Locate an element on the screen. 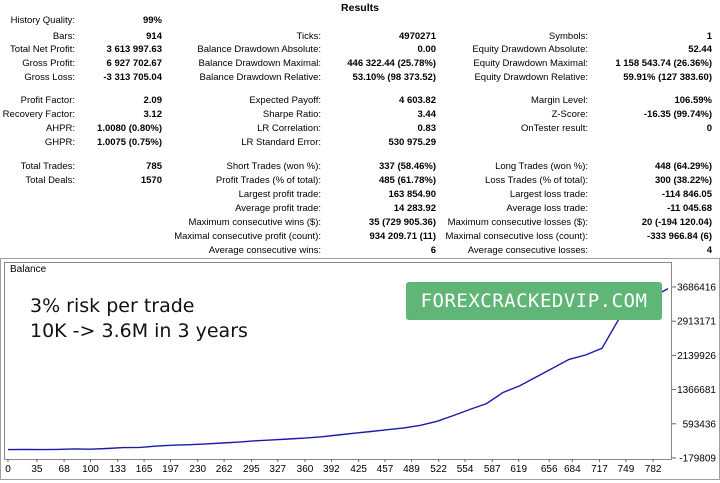  stat-value: 446 322.44 (25.78%) is located at coordinates (391, 63).